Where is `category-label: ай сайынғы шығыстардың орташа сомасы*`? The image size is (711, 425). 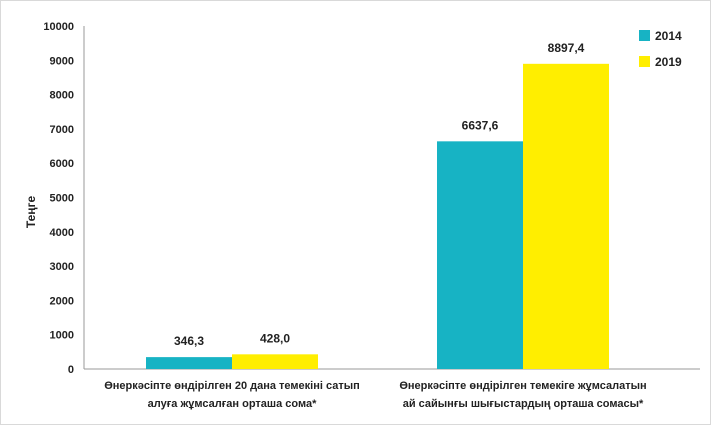
category-label: ай сайынғы шығыстардың орташа сомасы* is located at coordinates (523, 404).